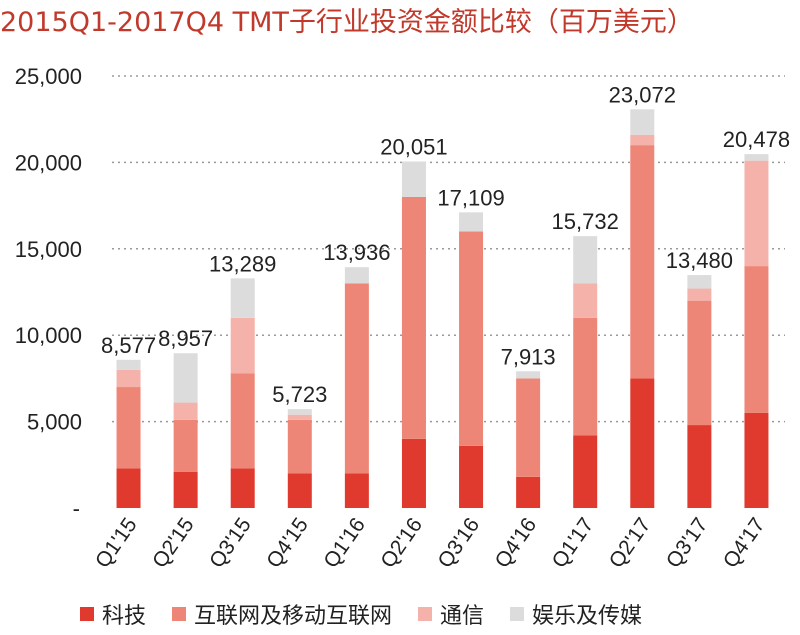  Describe the element at coordinates (587, 616) in the screenshot. I see `legend-label-media: 娱乐及传媒` at that location.